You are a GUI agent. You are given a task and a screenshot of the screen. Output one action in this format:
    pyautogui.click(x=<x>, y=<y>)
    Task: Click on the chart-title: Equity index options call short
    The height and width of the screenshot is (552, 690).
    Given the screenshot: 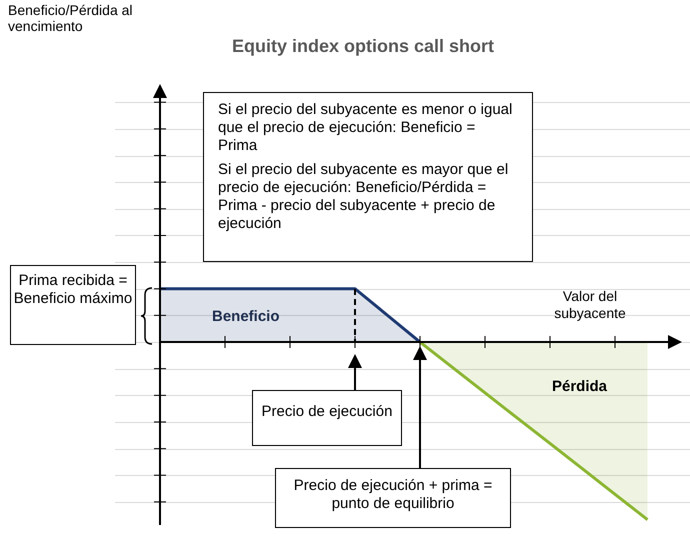 What is the action you would take?
    pyautogui.click(x=363, y=46)
    